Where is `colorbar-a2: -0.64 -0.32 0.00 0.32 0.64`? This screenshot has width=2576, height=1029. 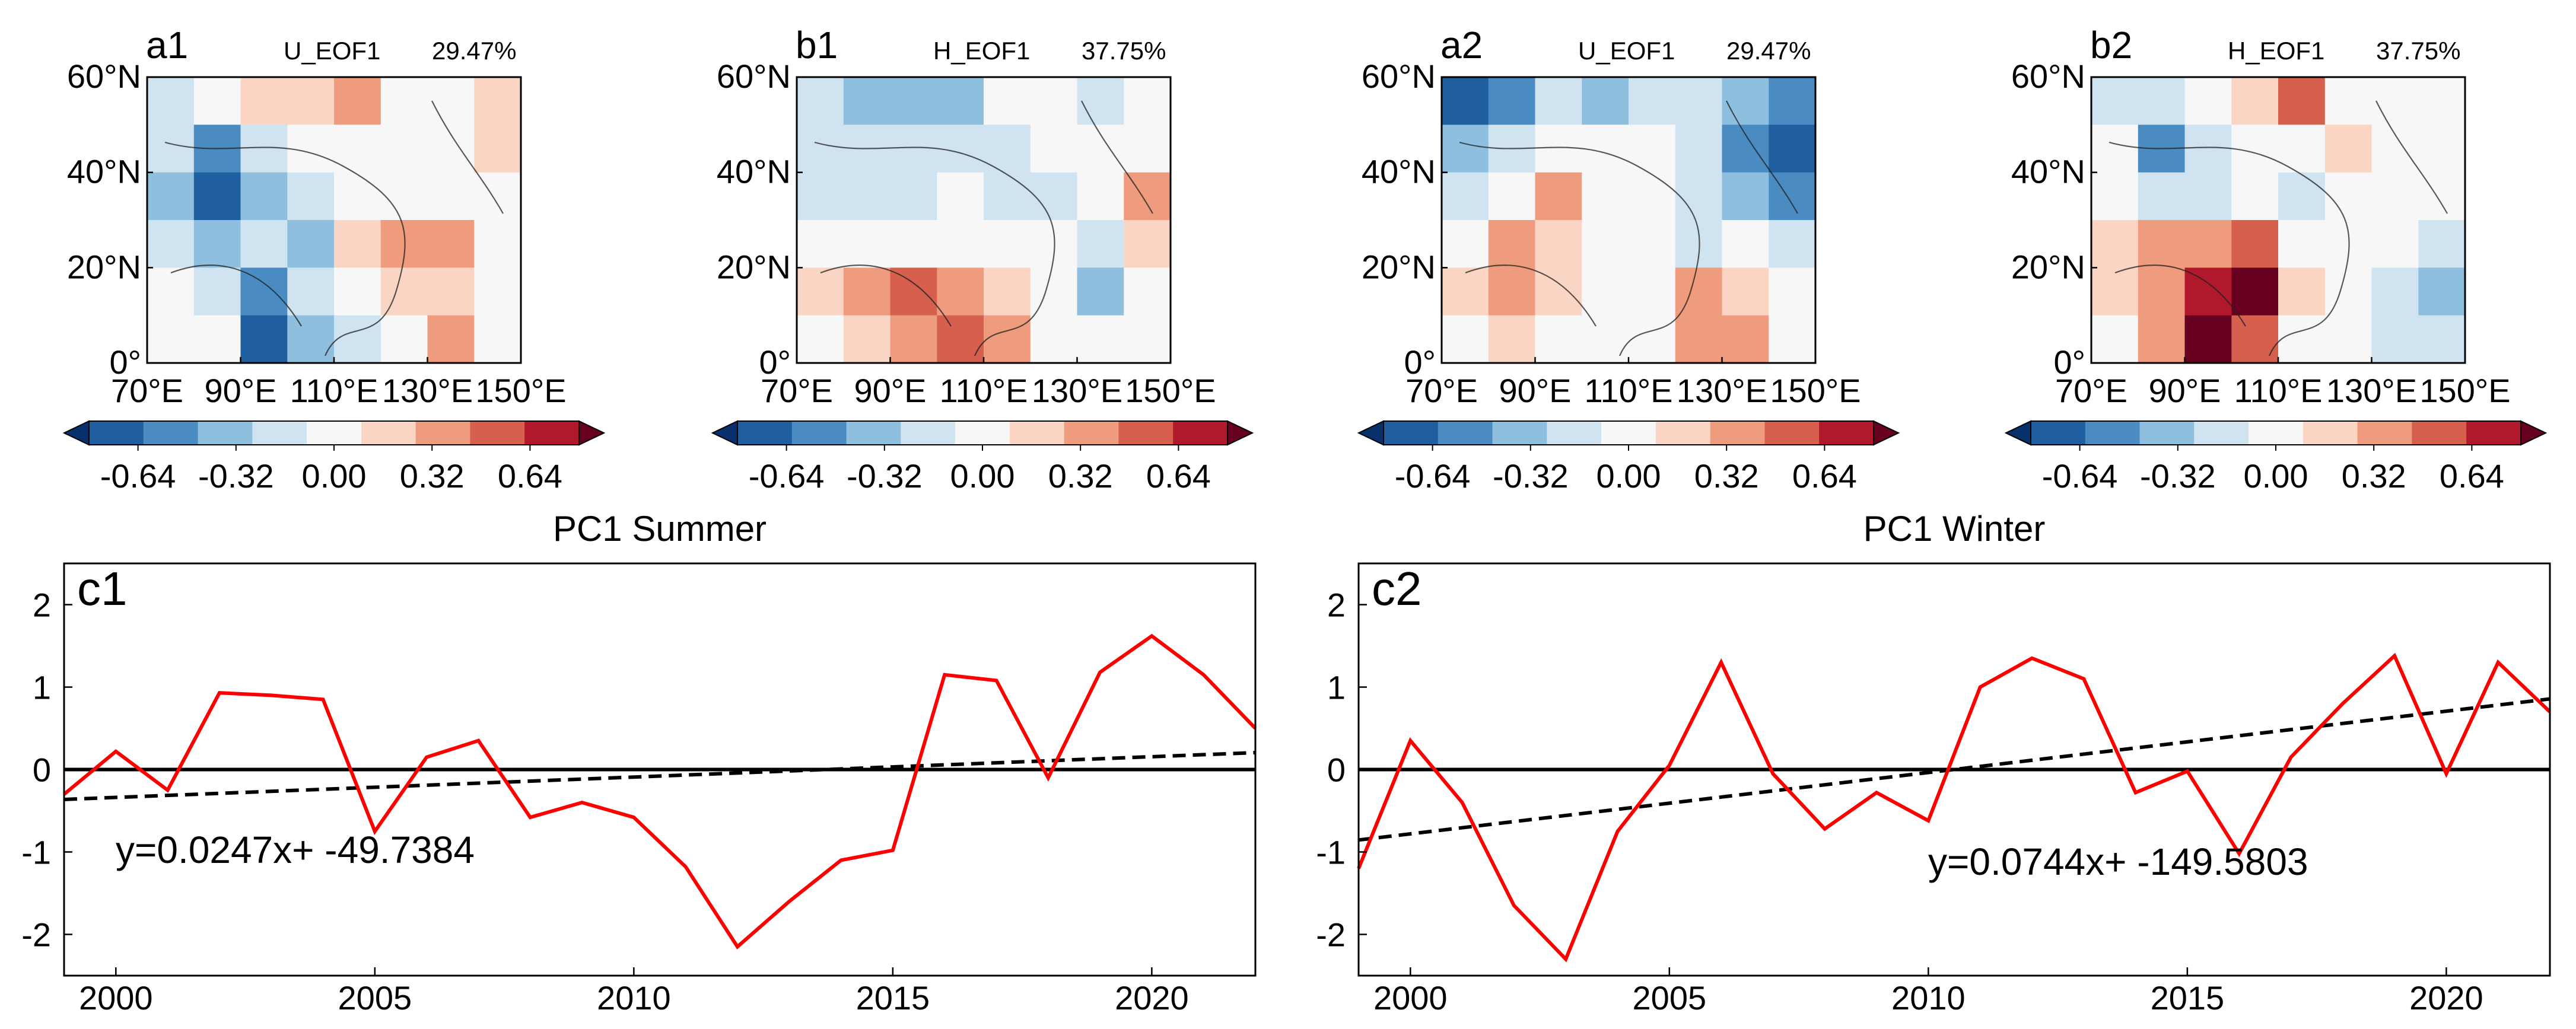
colorbar-a2: -0.64 -0.32 0.00 0.32 0.64 is located at coordinates (1628, 457).